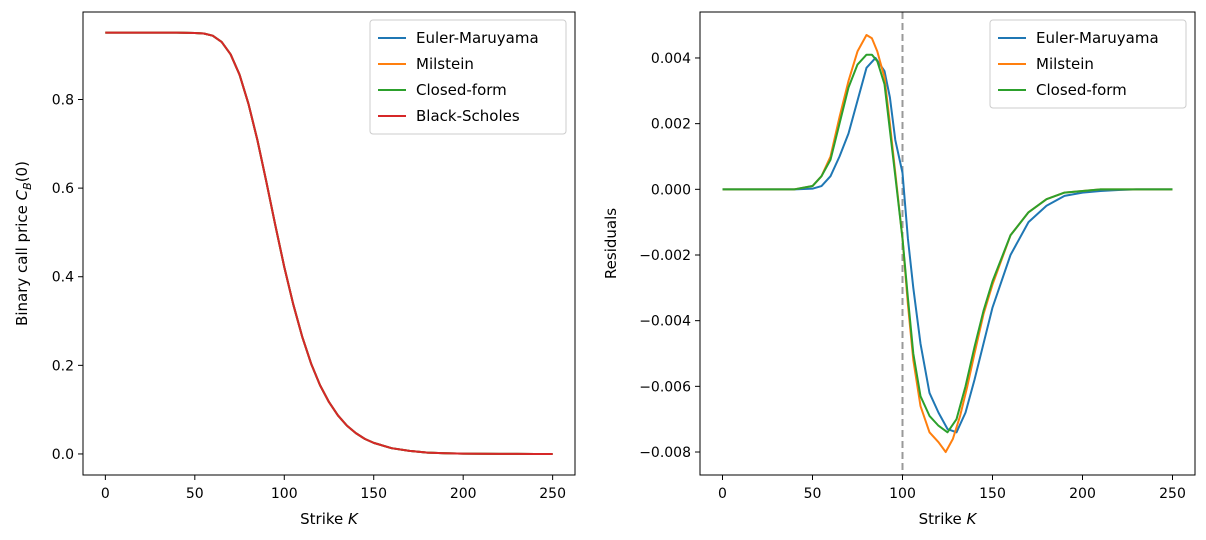 The image size is (1206, 540). I want to click on y-tick-label: −0.006, so click(665, 387).